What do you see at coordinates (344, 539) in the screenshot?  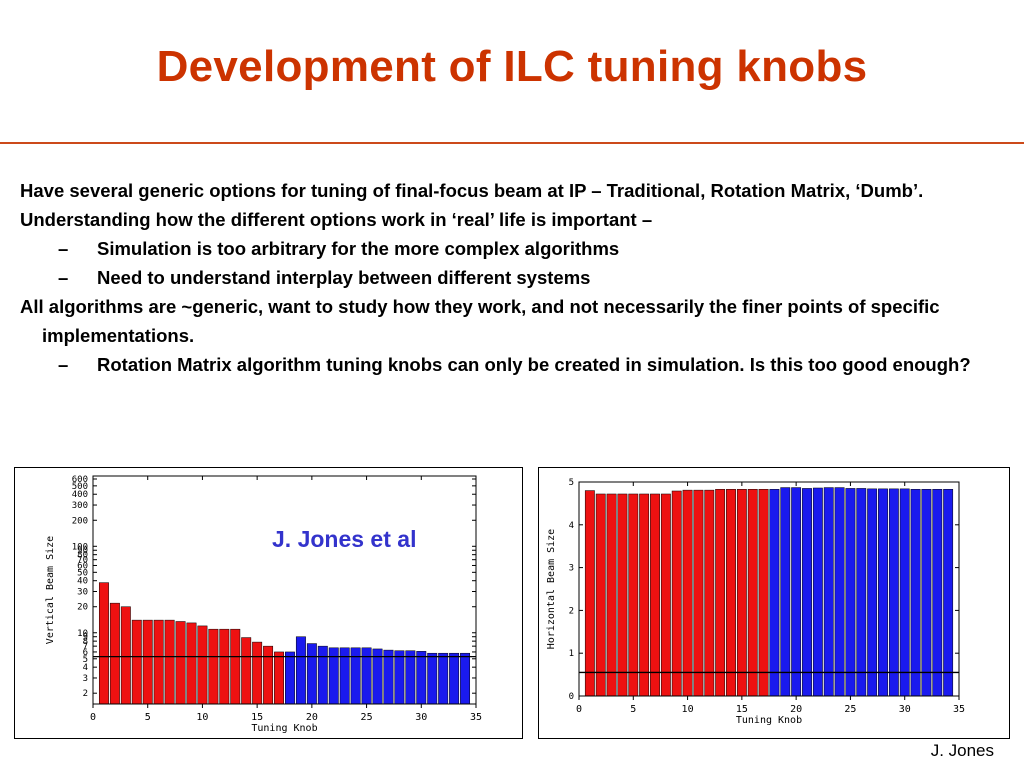 I see `chart-annotation: J. Jones et al` at bounding box center [344, 539].